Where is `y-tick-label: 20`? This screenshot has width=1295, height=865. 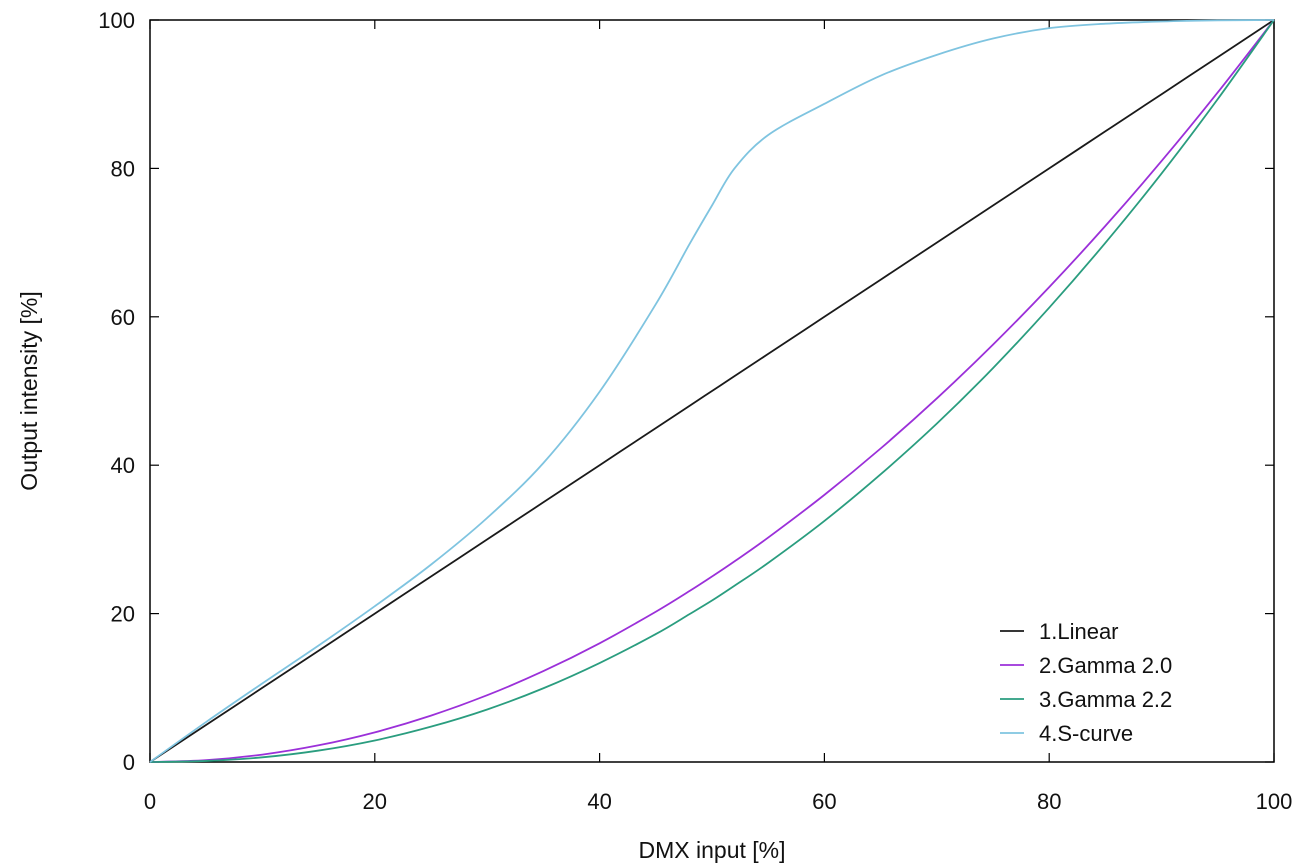 y-tick-label: 20 is located at coordinates (123, 614).